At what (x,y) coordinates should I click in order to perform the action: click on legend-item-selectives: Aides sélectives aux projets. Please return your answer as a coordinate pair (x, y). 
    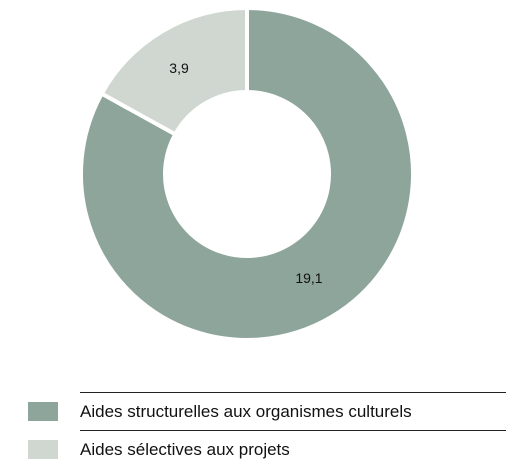
    Looking at the image, I should click on (267, 449).